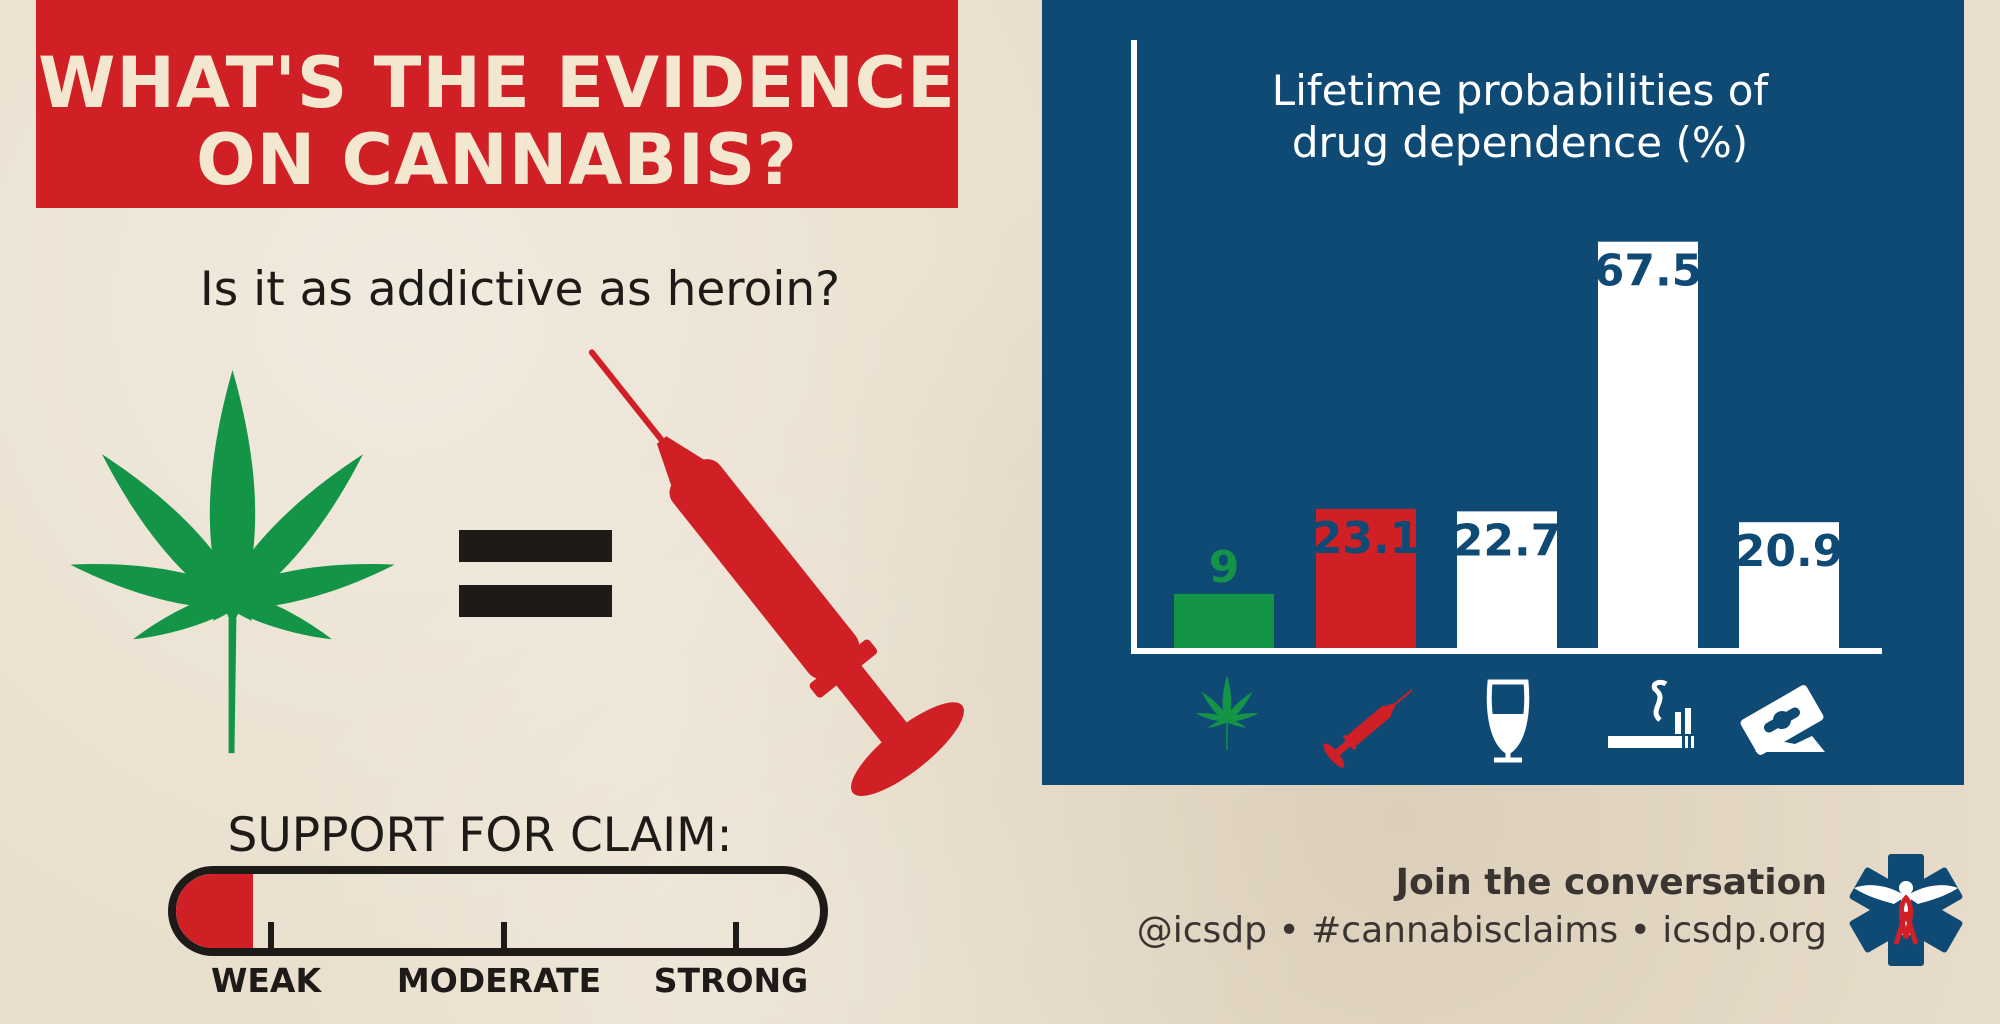  What do you see at coordinates (736, 935) in the screenshot?
I see `meter-tick-strong` at bounding box center [736, 935].